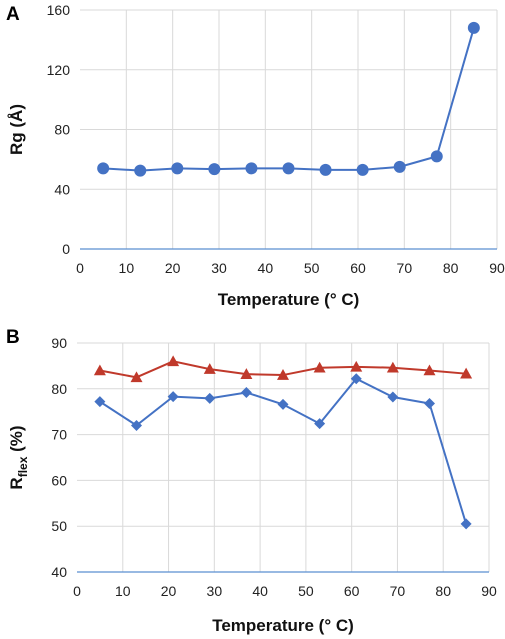 Image resolution: width=505 pixels, height=639 pixels. What do you see at coordinates (16, 483) in the screenshot?
I see `y-axis-title-main: R` at bounding box center [16, 483].